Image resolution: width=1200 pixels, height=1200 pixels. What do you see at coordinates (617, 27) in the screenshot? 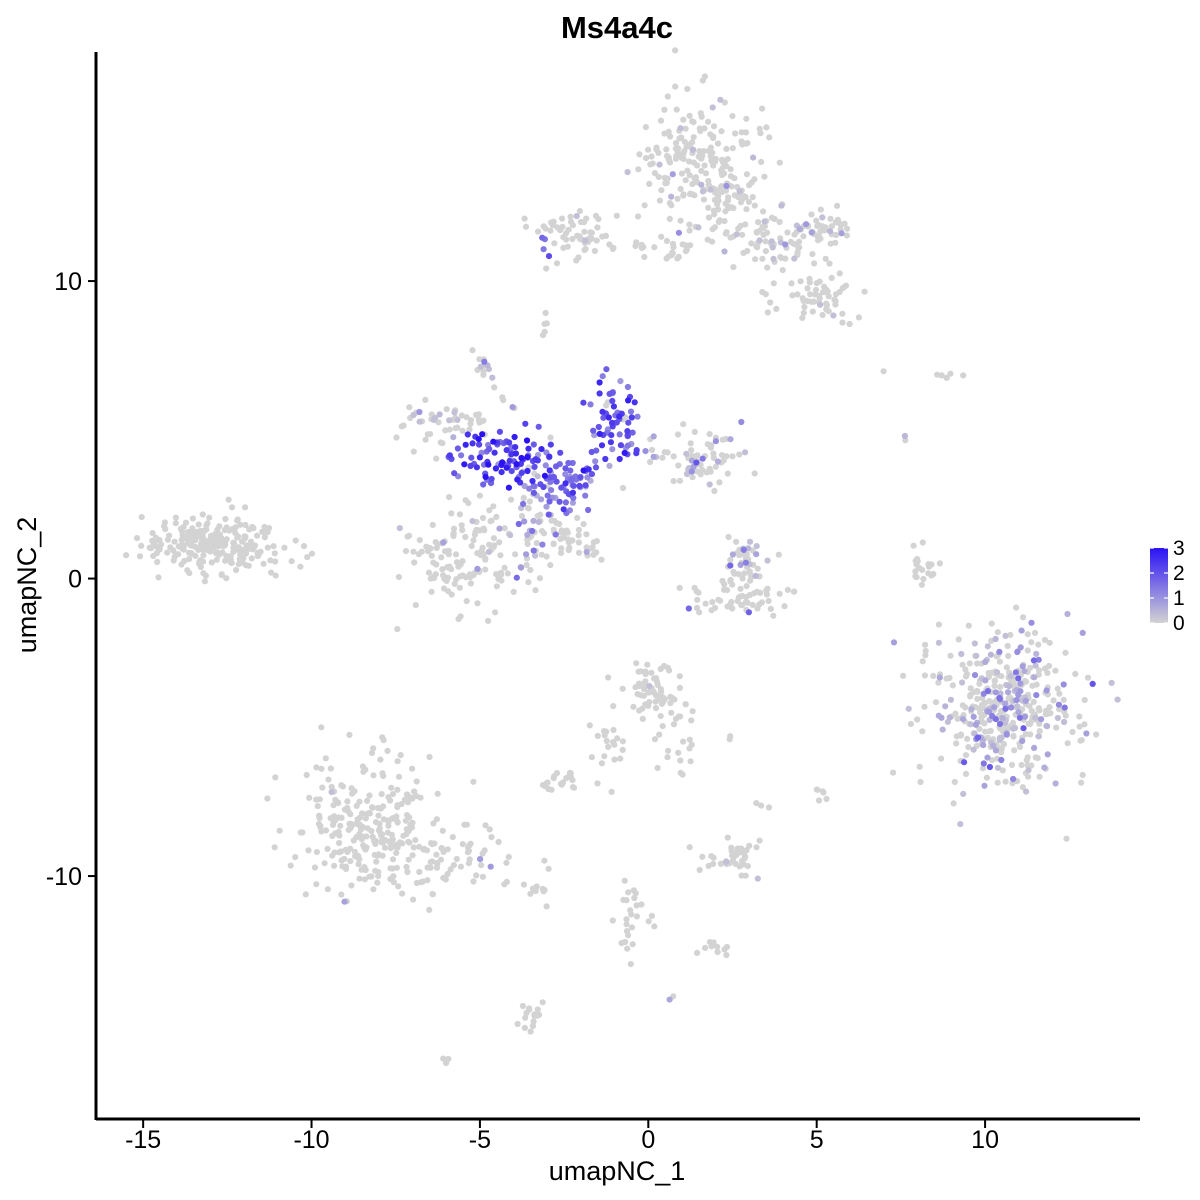
I see `chart-title: Ms4a4c` at bounding box center [617, 27].